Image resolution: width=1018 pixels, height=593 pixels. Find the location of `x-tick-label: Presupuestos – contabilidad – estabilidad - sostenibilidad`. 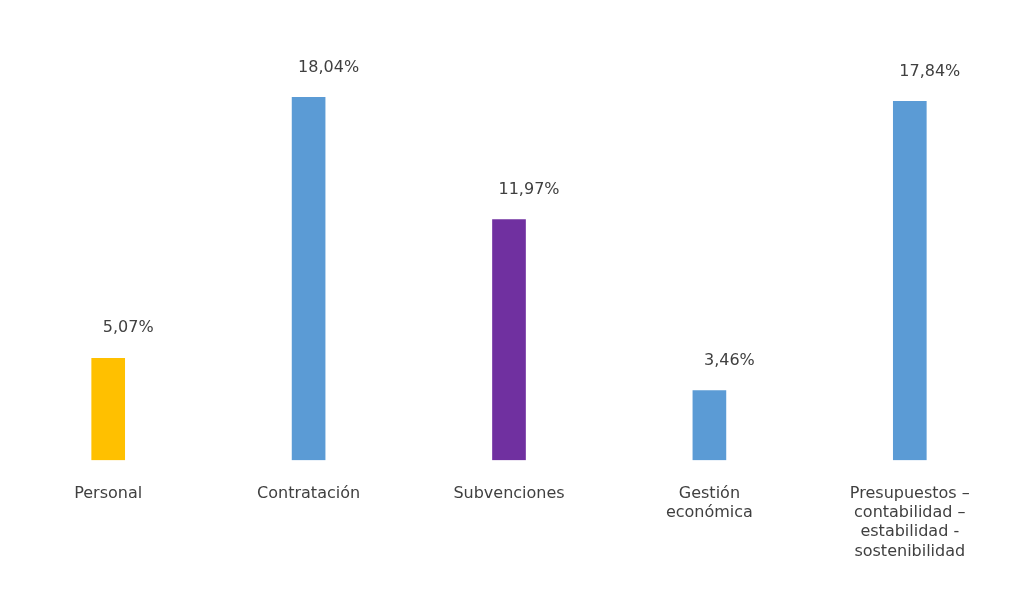

x-tick-label: Presupuestos – contabilidad – estabilidad - sostenibilidad is located at coordinates (909, 521).